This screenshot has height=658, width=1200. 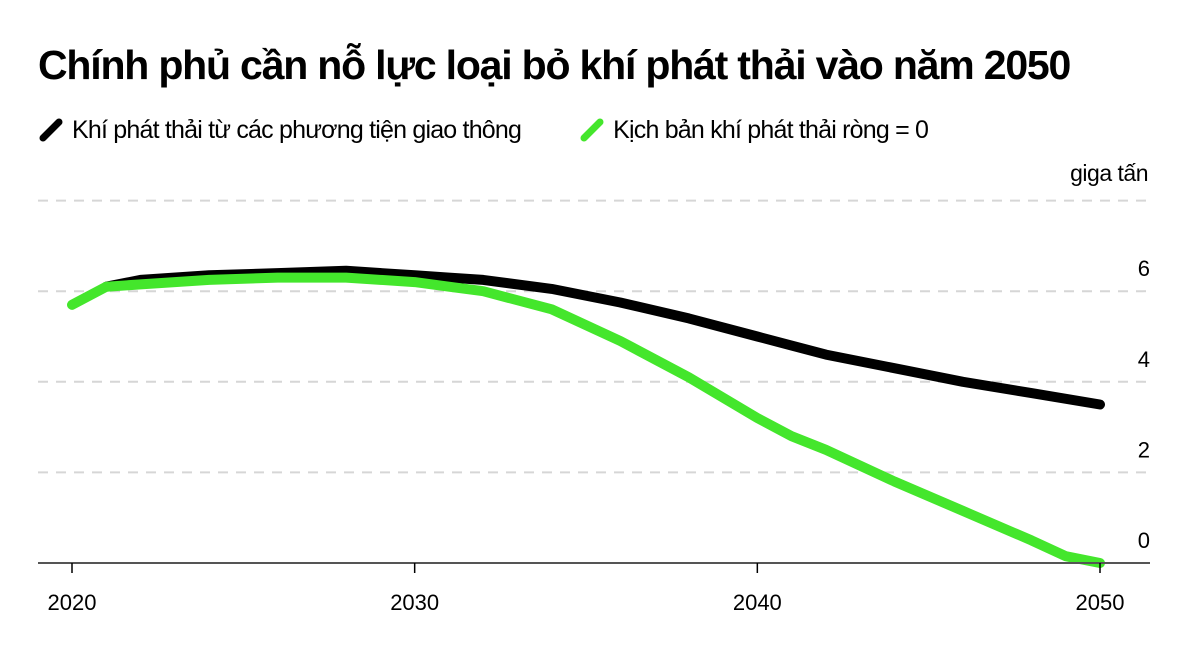 What do you see at coordinates (51, 130) in the screenshot?
I see `black-line-swatch-icon` at bounding box center [51, 130].